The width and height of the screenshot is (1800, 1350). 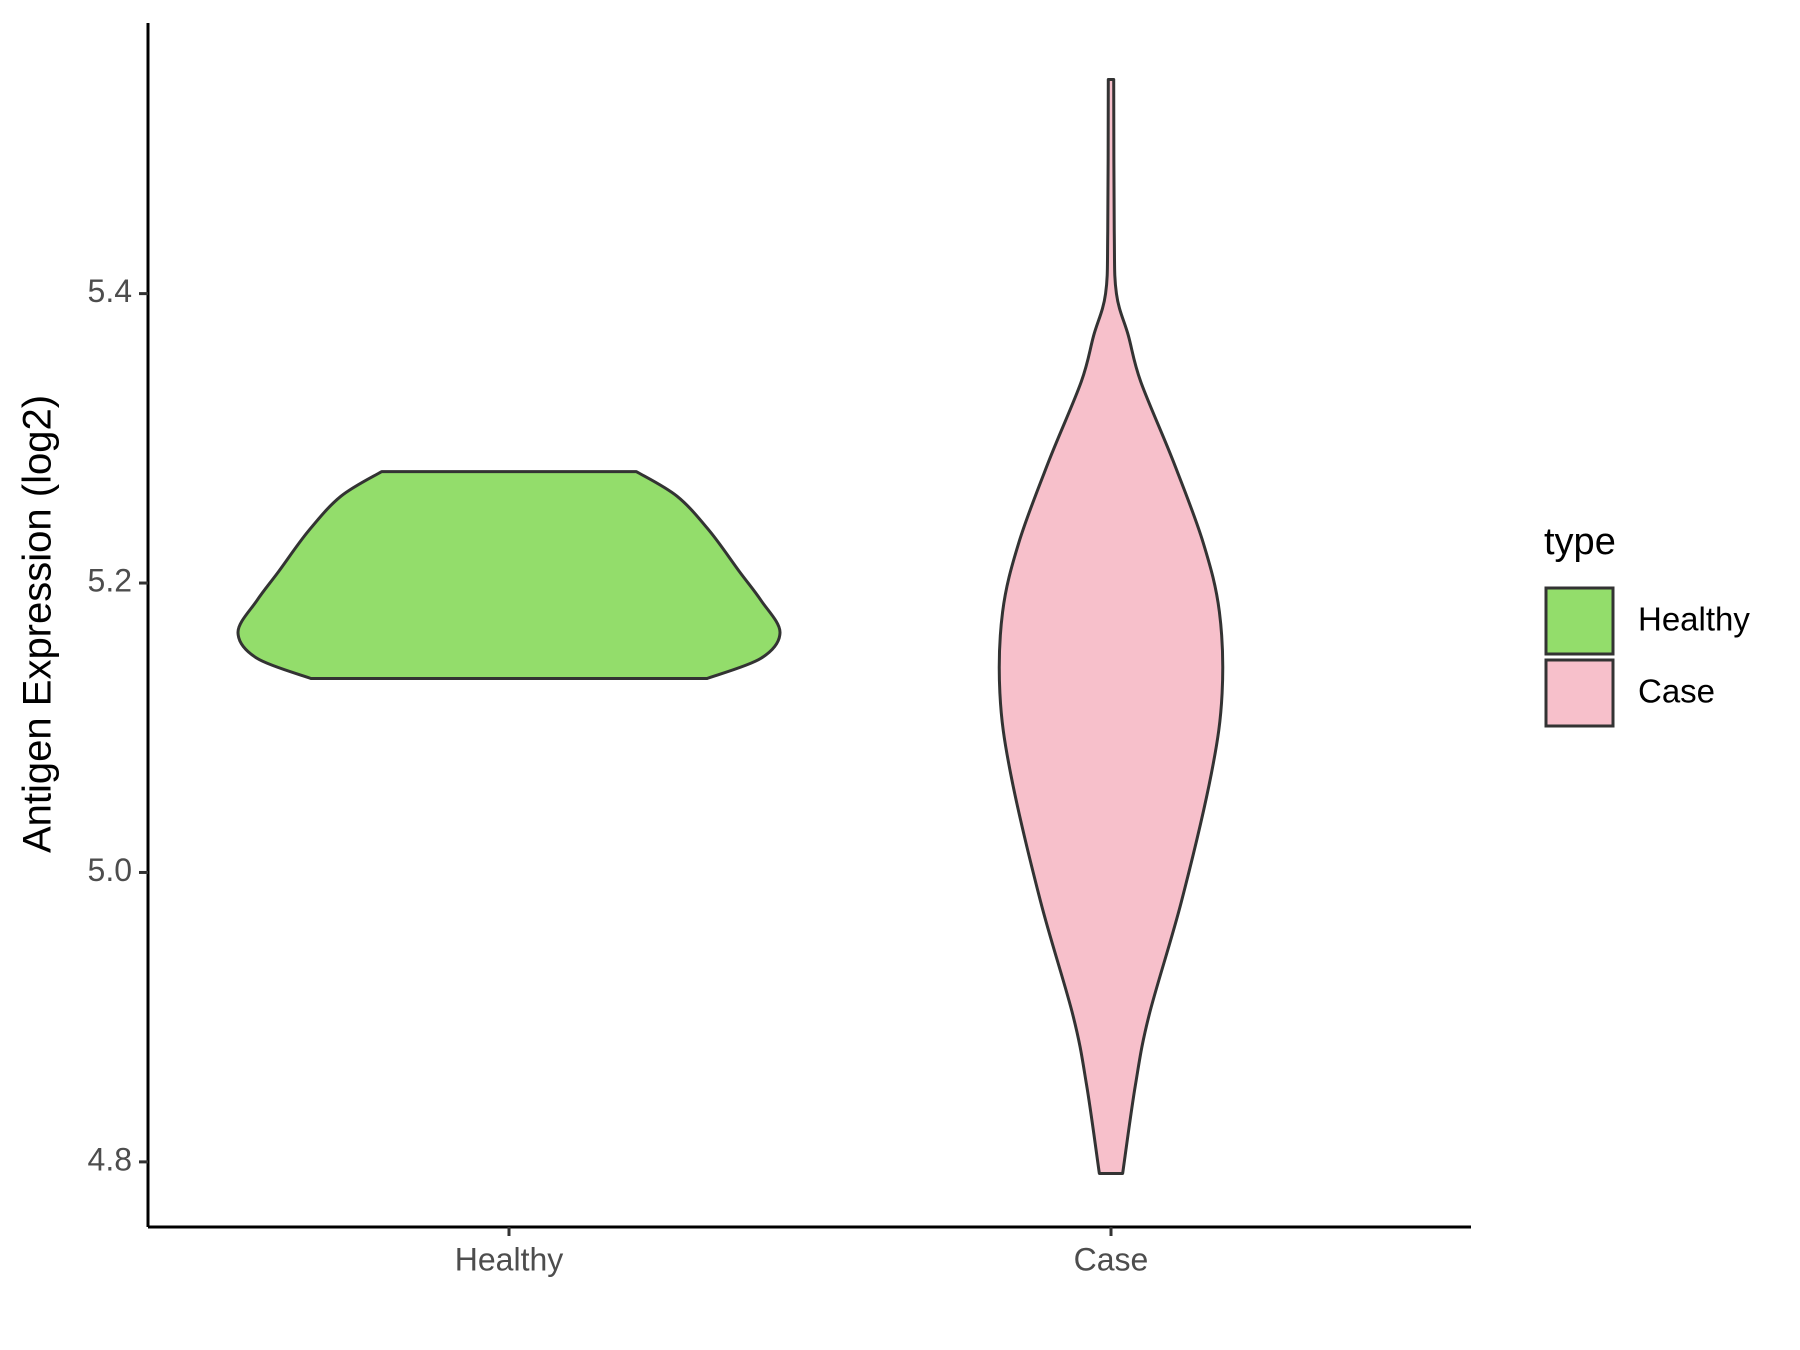 What do you see at coordinates (110, 870) in the screenshot?
I see `y-tick-label: 5.0` at bounding box center [110, 870].